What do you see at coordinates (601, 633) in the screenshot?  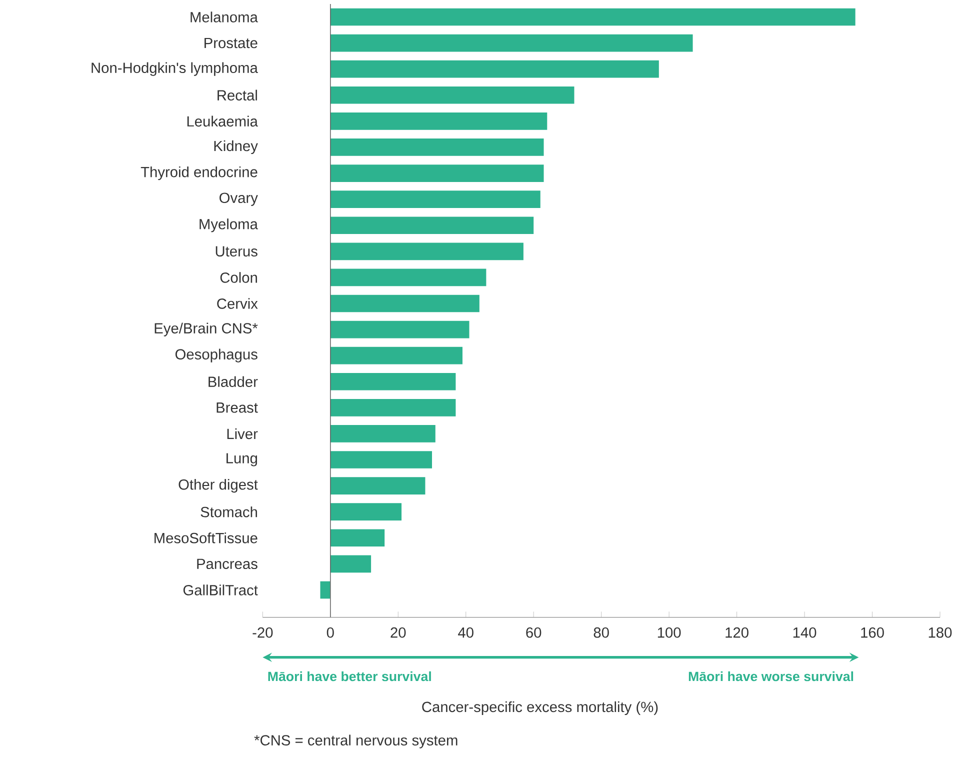 I see `x-tick-label: 80` at bounding box center [601, 633].